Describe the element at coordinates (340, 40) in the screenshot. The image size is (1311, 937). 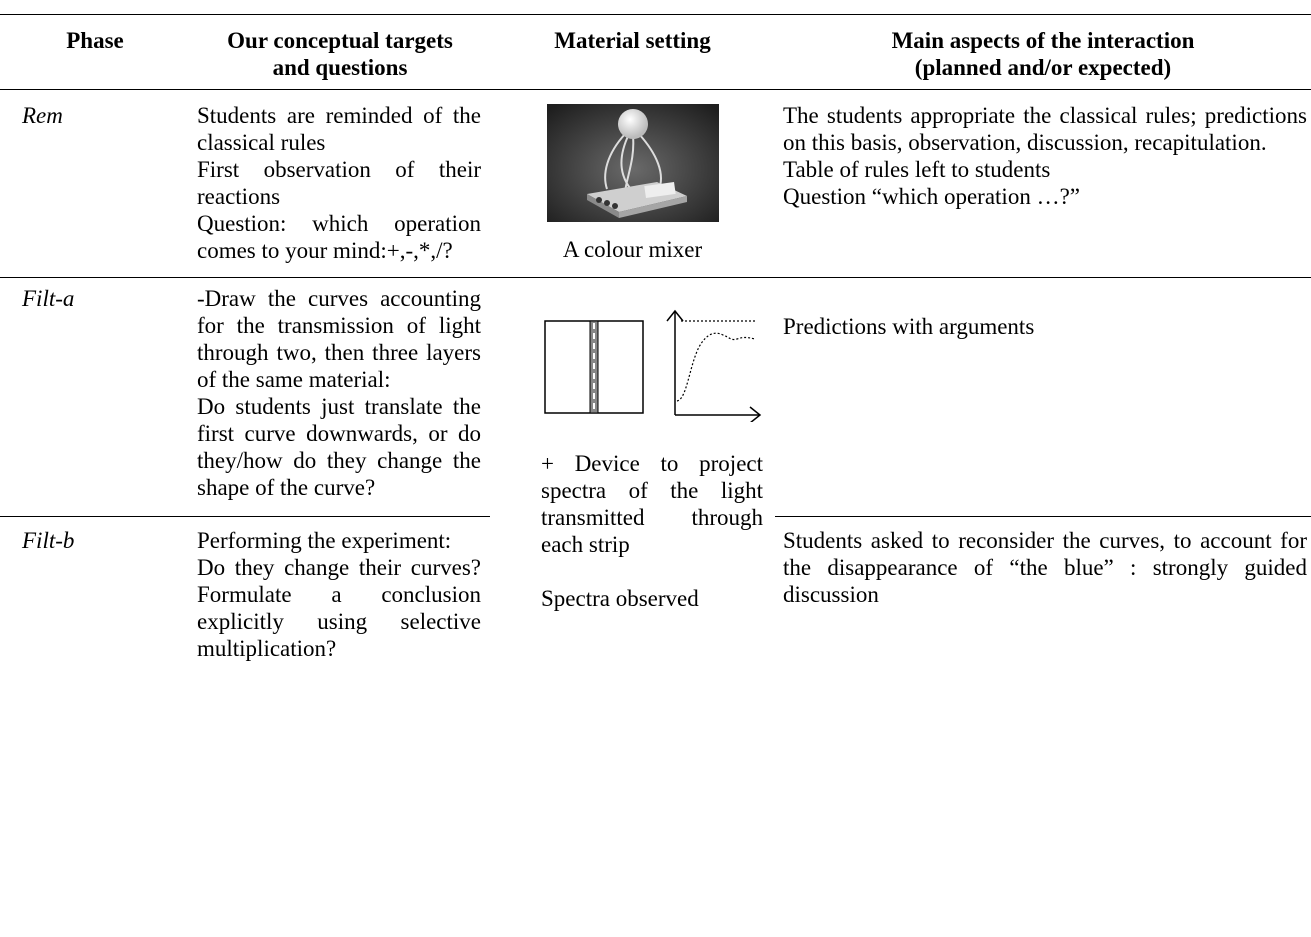
I see `header-line: Our conceptual targets` at that location.